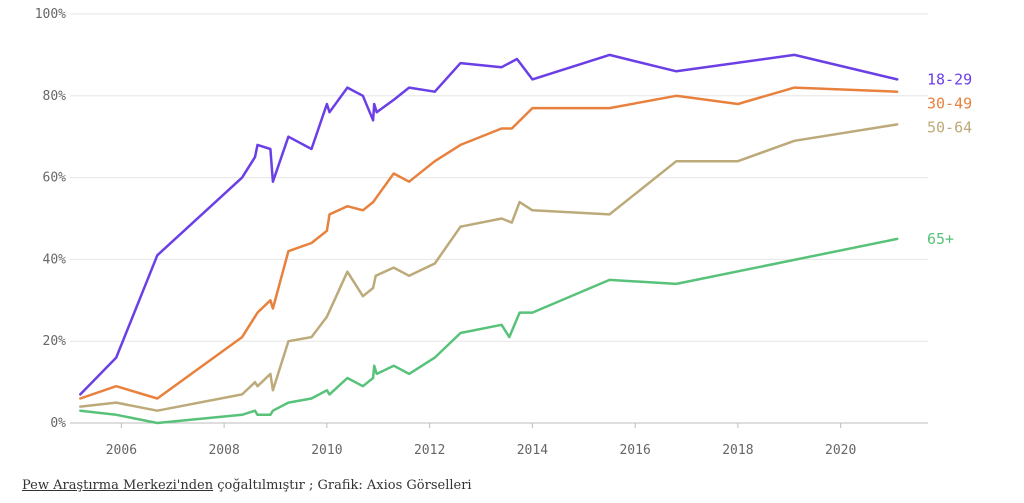 Image resolution: width=1024 pixels, height=503 pixels. Describe the element at coordinates (55, 259) in the screenshot. I see `y-tick-label-40: 40%` at that location.